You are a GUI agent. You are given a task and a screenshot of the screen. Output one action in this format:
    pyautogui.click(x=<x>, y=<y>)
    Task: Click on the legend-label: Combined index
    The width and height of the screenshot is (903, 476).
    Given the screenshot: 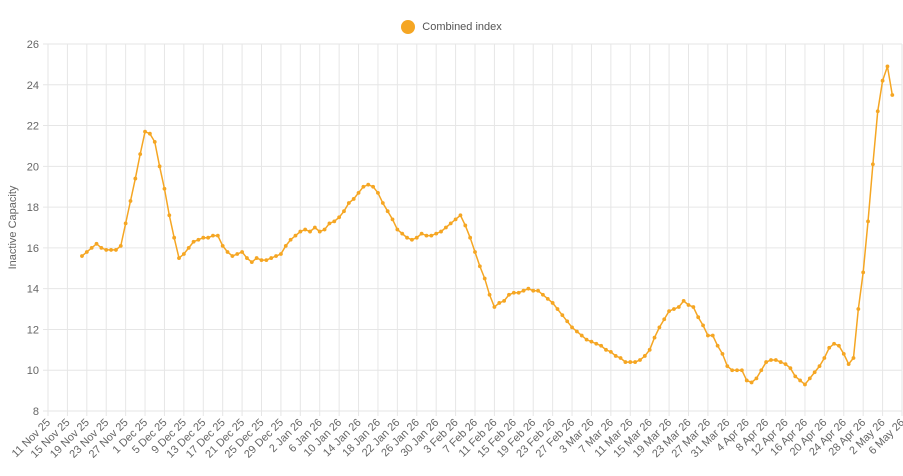 What is the action you would take?
    pyautogui.click(x=462, y=27)
    